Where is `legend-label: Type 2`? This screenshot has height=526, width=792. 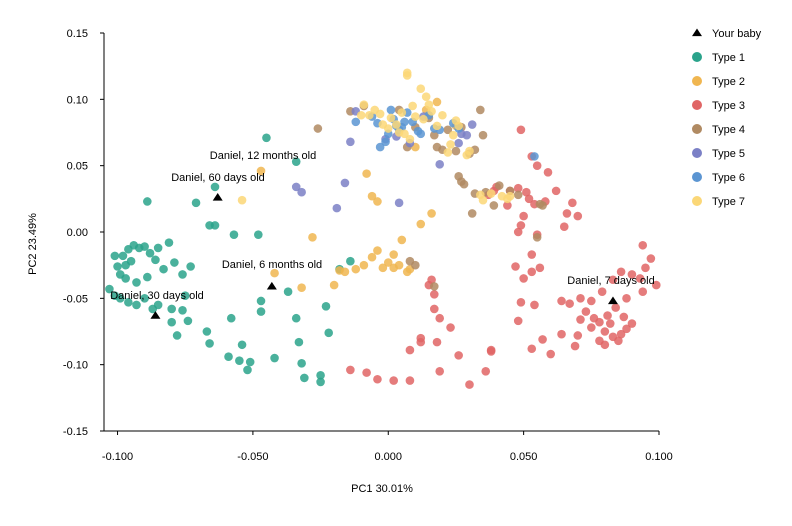
legend-label: Type 2 is located at coordinates (728, 82).